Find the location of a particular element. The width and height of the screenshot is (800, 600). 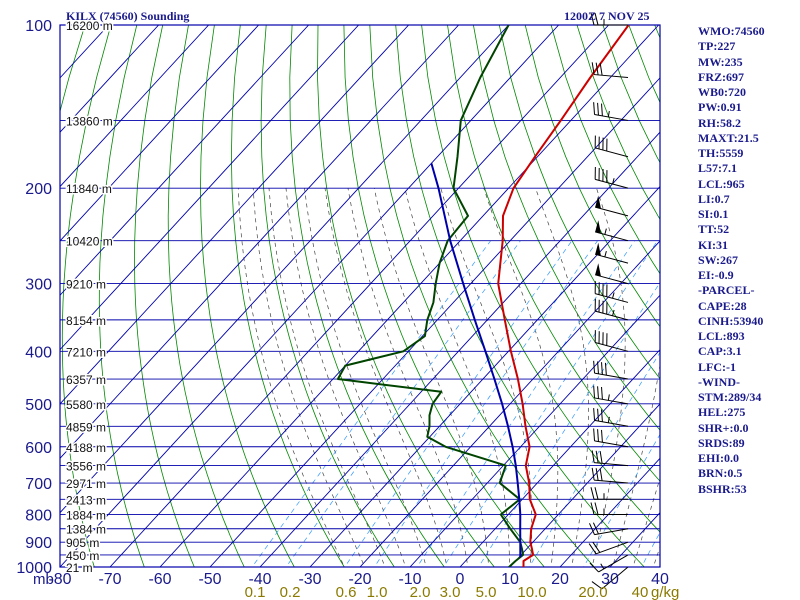

index-item: MW:235 is located at coordinates (720, 61).